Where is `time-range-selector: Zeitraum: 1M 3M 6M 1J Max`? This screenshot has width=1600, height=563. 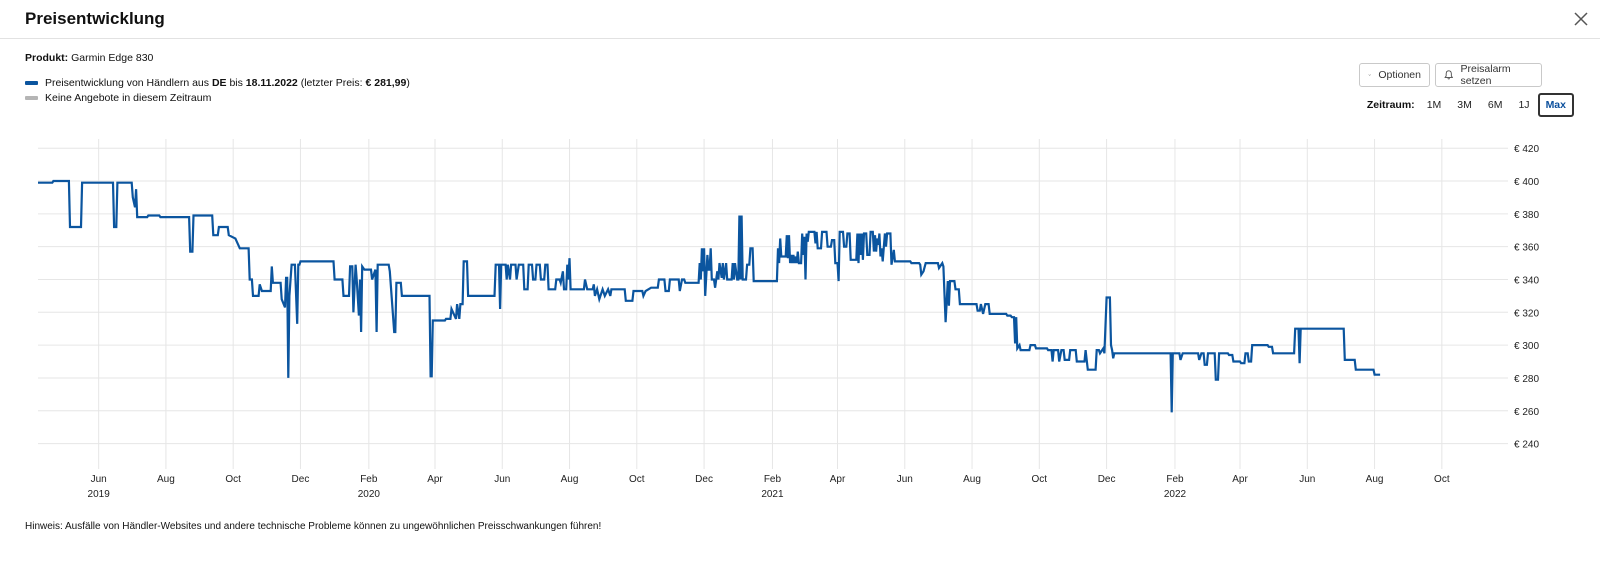 time-range-selector: Zeitraum: 1M 3M 6M 1J Max is located at coordinates (1470, 105).